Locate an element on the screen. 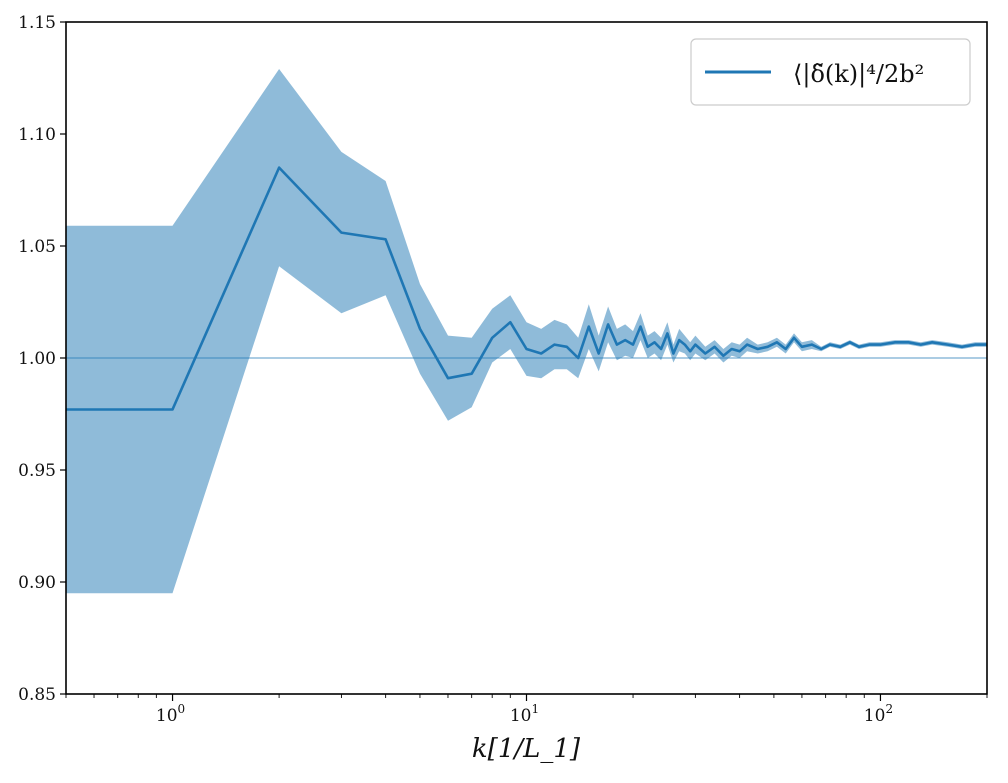 This screenshot has height=783, width=1008. legend-label: ⟨|δ̃(k)|⁴/2b² is located at coordinates (858, 74).